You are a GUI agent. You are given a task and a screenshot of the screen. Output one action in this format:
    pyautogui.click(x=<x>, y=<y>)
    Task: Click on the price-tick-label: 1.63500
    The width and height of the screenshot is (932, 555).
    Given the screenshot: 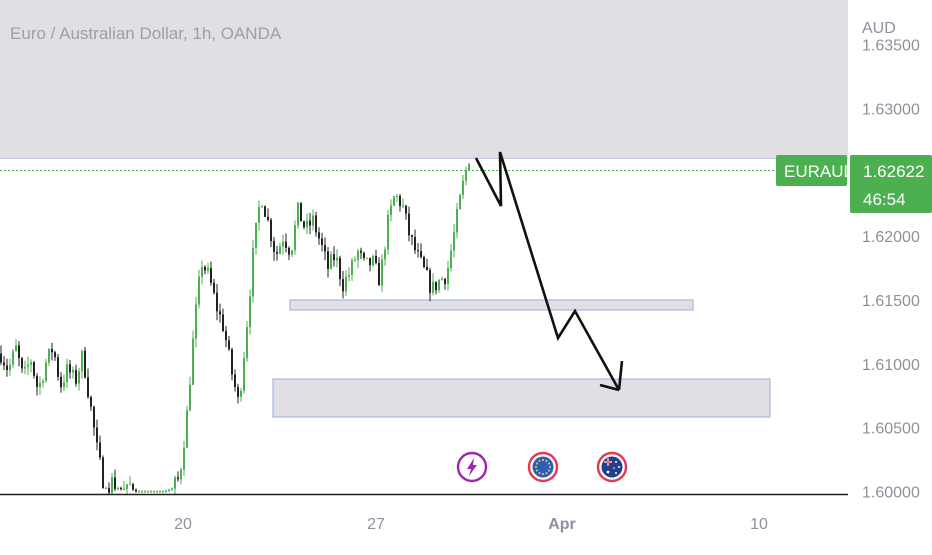 What is the action you would take?
    pyautogui.click(x=891, y=46)
    